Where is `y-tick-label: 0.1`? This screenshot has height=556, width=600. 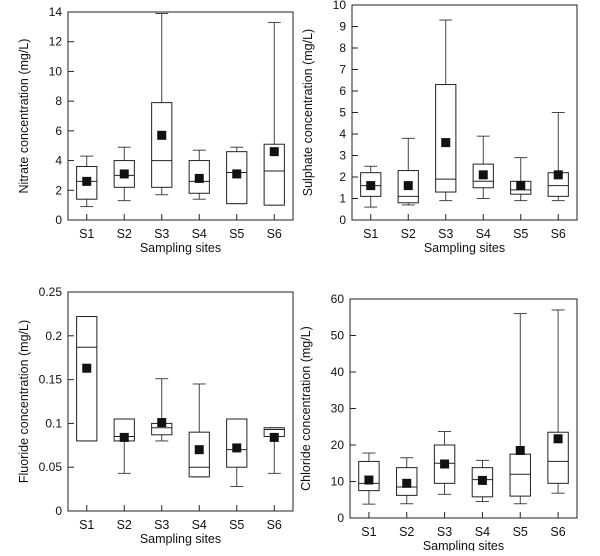
y-tick-label: 0.1 is located at coordinates (53, 423).